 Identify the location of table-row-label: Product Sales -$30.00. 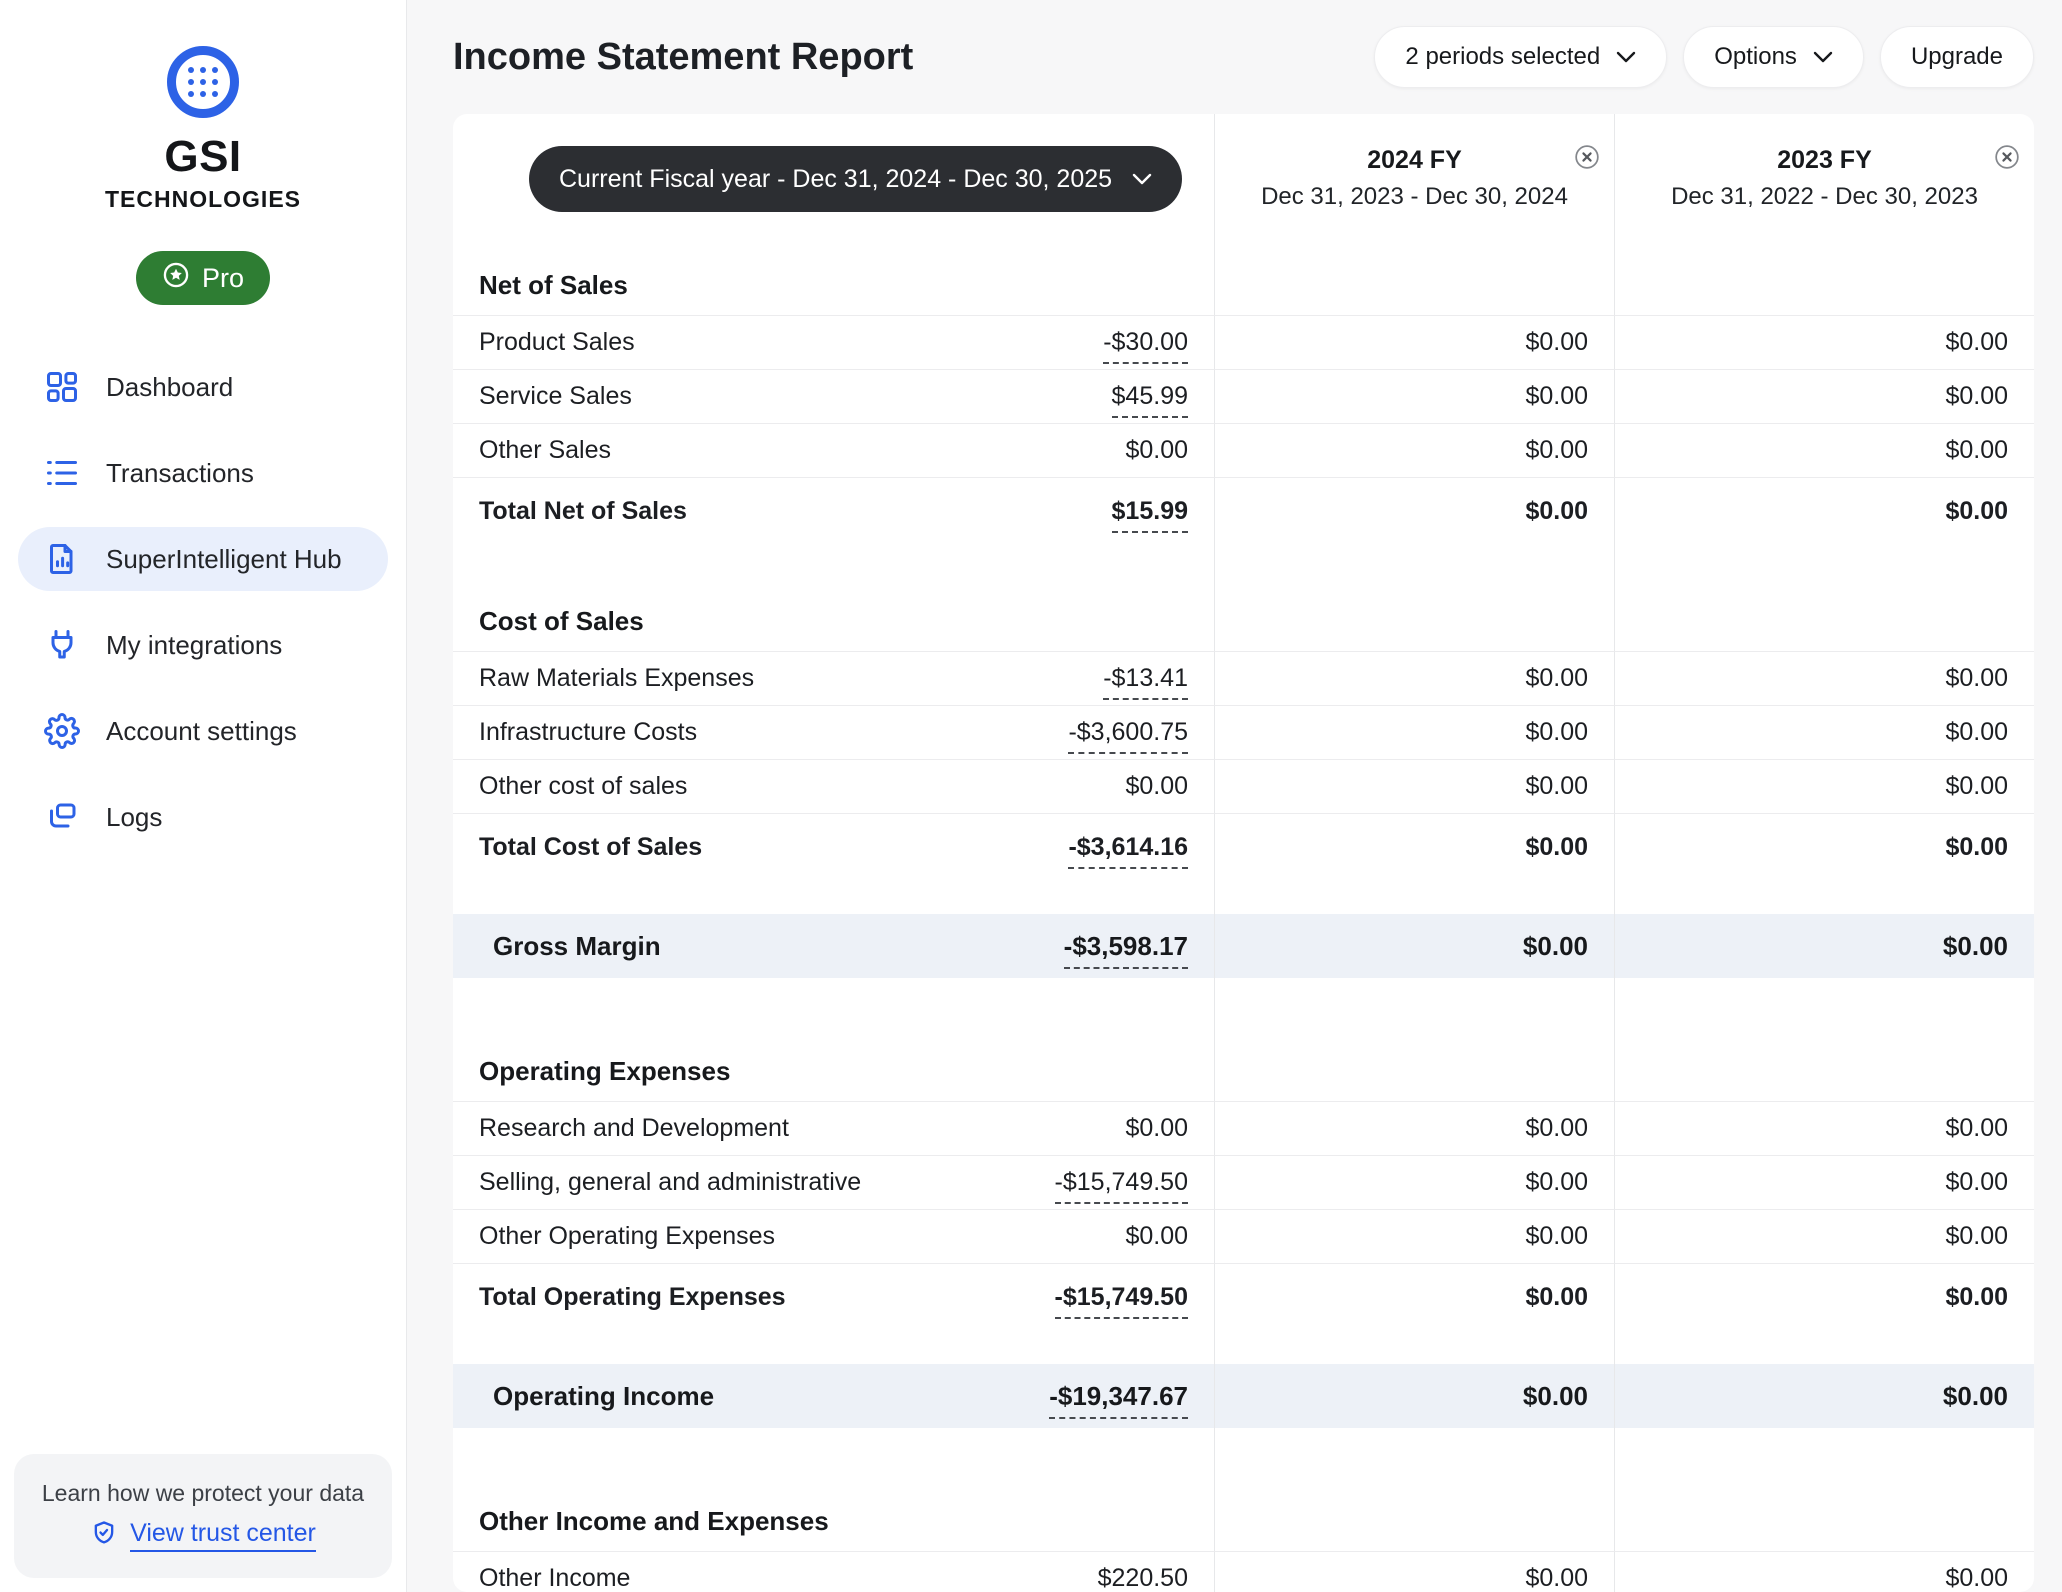
(833, 343).